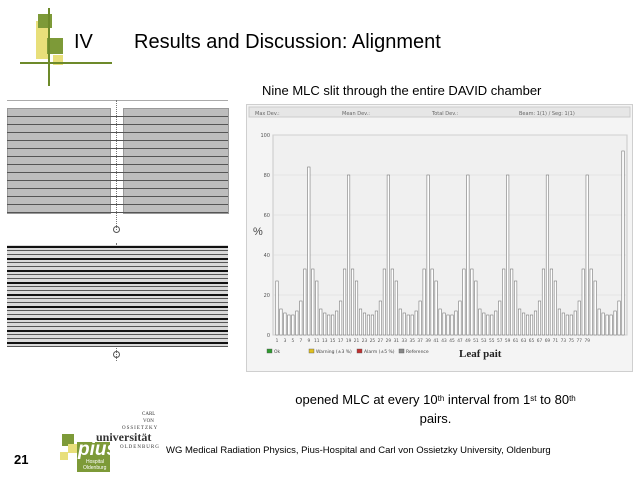 The image size is (638, 479). Describe the element at coordinates (267, 256) in the screenshot. I see `y-tick-label: 40` at that location.